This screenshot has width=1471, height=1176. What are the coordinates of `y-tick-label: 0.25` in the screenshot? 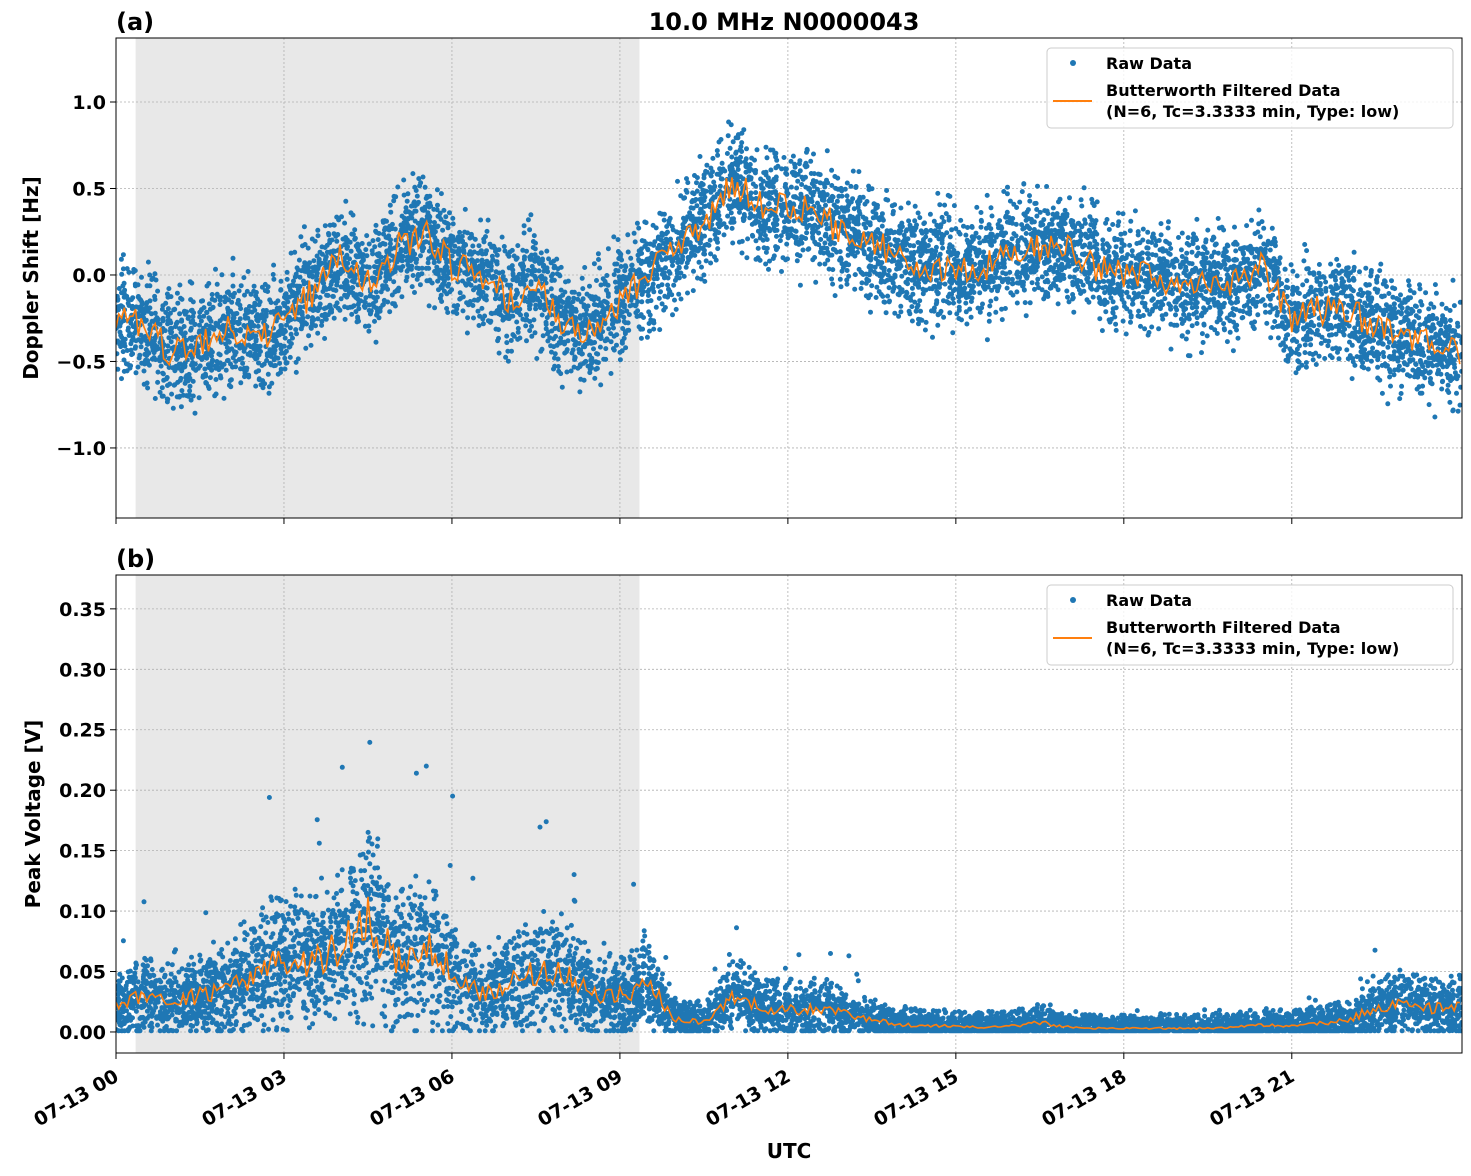 It's located at (82, 731).